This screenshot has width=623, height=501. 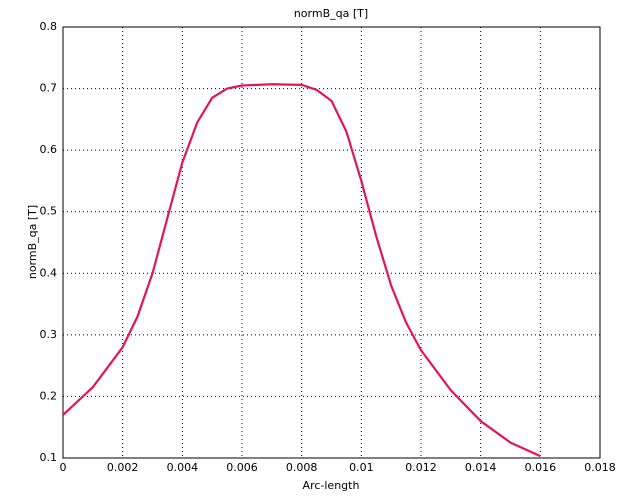 I want to click on x-tick-label: 0.018, so click(x=600, y=467).